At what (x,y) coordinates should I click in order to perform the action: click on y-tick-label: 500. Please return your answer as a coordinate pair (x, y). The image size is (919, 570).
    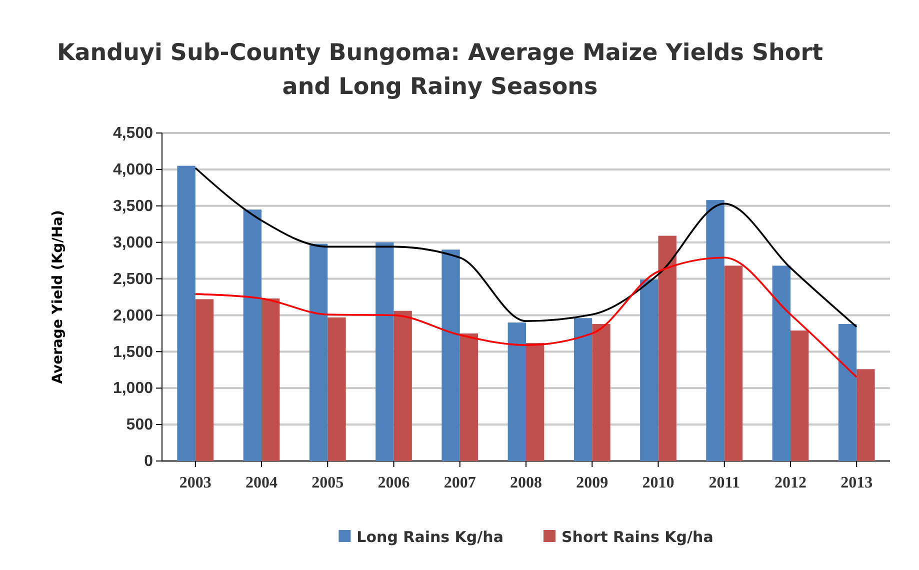
    Looking at the image, I should click on (140, 425).